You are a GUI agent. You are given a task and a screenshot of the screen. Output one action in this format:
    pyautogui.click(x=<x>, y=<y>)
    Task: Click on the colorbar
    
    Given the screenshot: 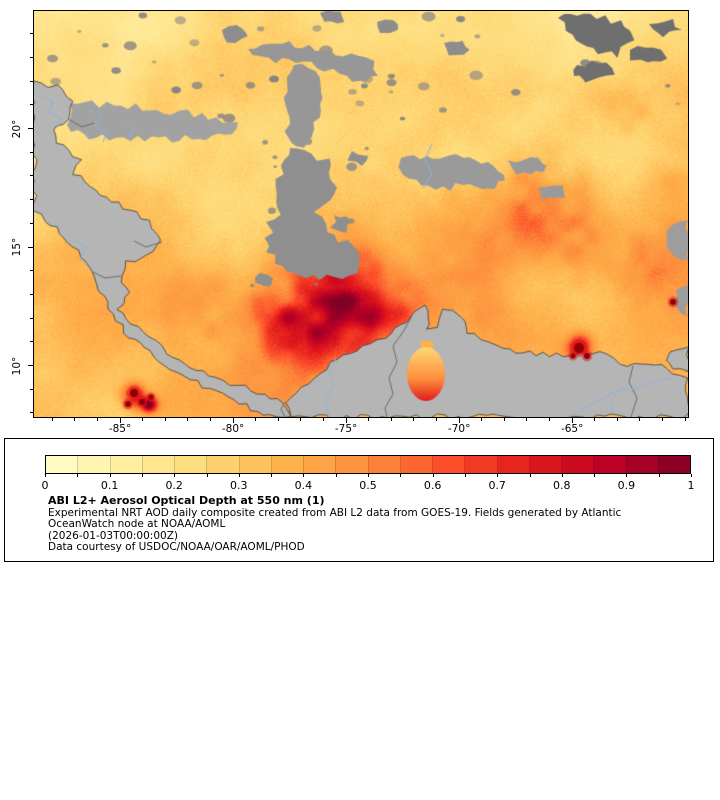 What is the action you would take?
    pyautogui.click(x=368, y=464)
    